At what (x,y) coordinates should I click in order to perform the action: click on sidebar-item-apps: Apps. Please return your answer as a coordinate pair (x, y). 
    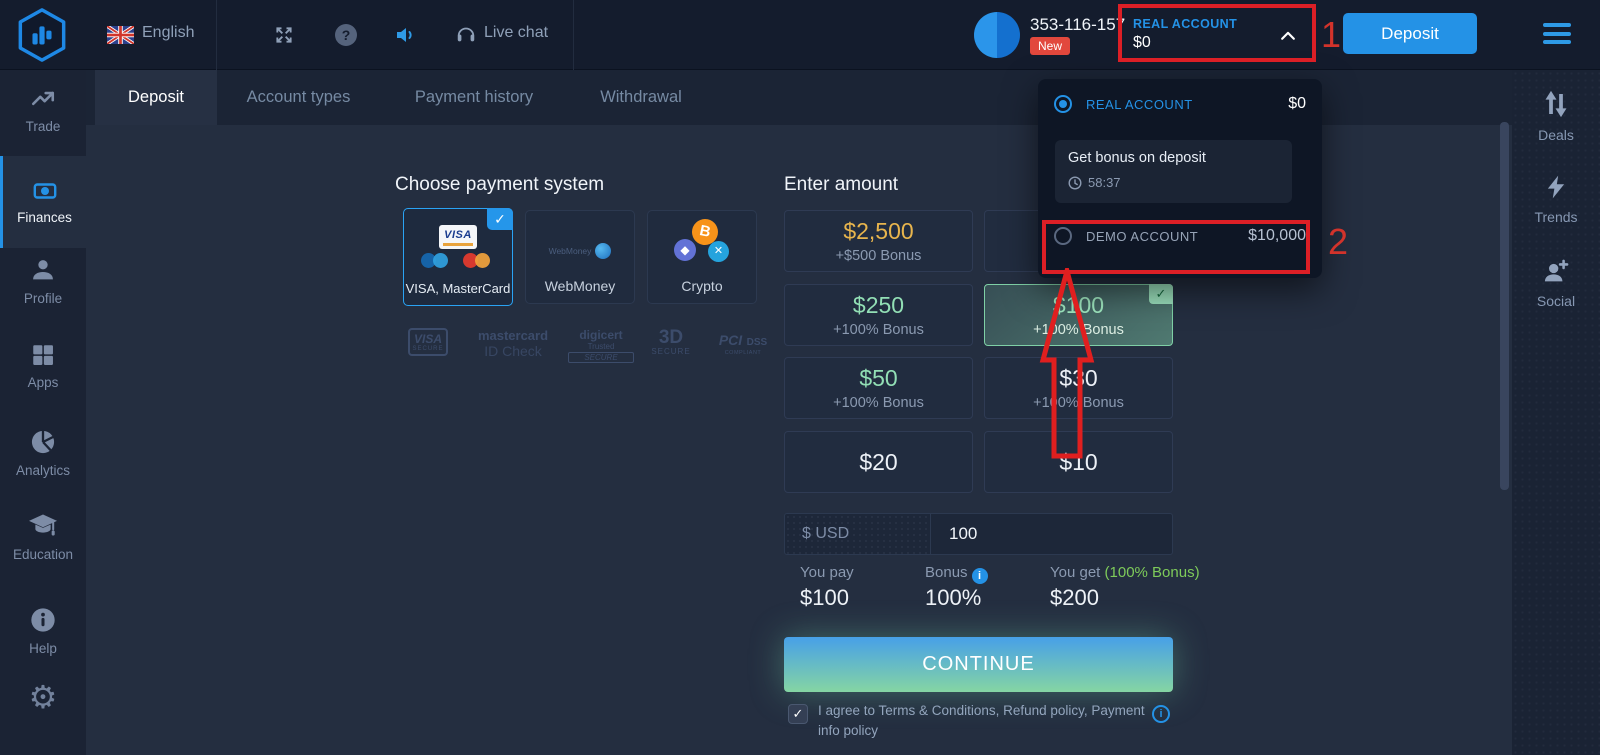
    Looking at the image, I should click on (43, 366).